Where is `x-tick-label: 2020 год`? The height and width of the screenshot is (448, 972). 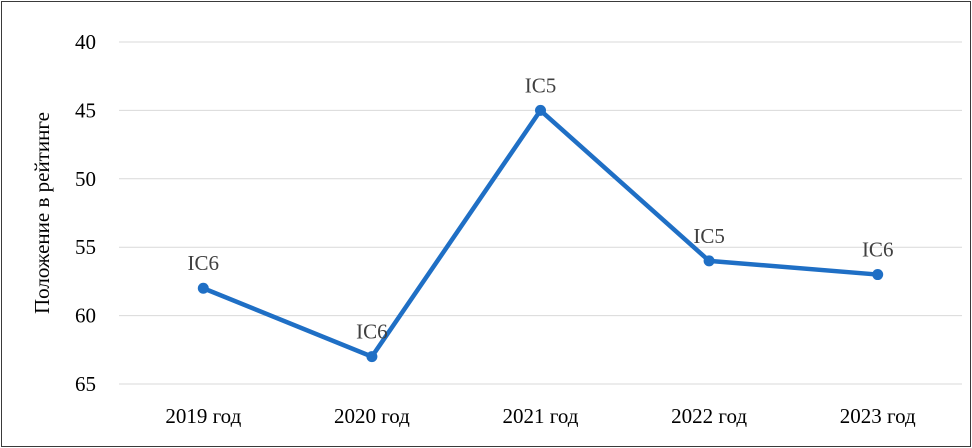 x-tick-label: 2020 год is located at coordinates (372, 416).